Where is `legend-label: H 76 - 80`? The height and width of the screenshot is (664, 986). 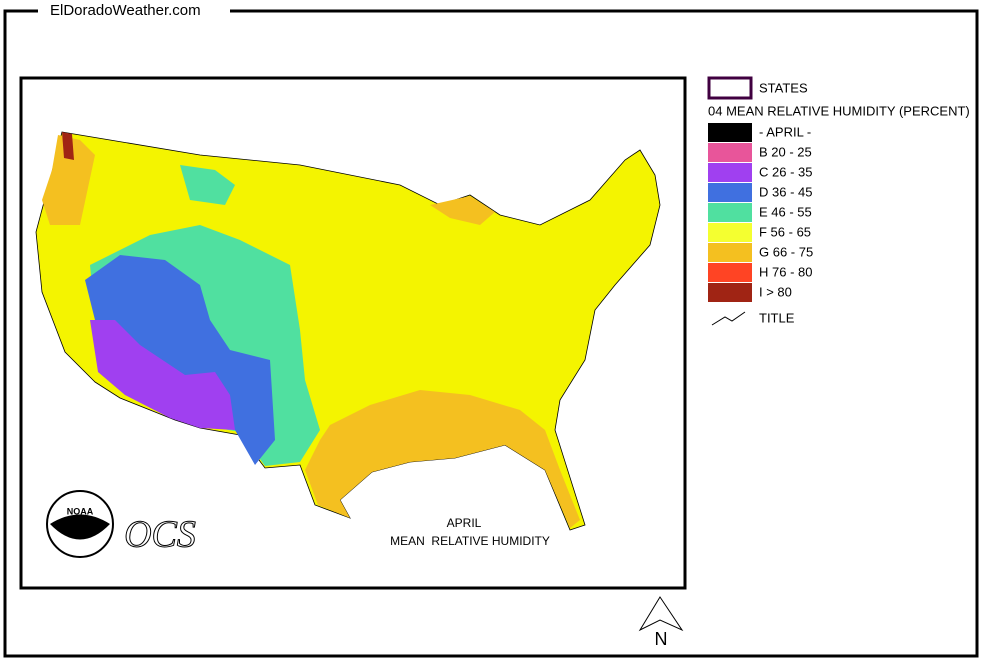 legend-label: H 76 - 80 is located at coordinates (785, 271).